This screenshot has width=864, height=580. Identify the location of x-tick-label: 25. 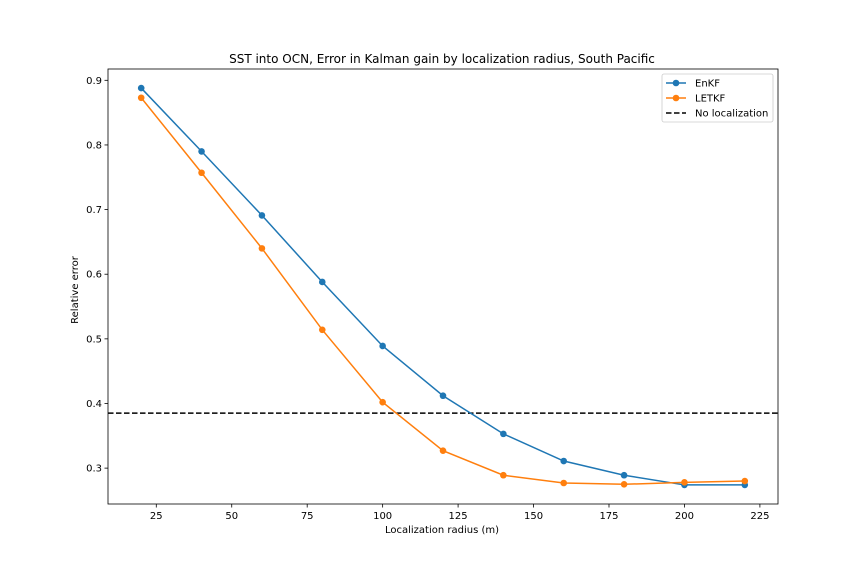
(156, 516).